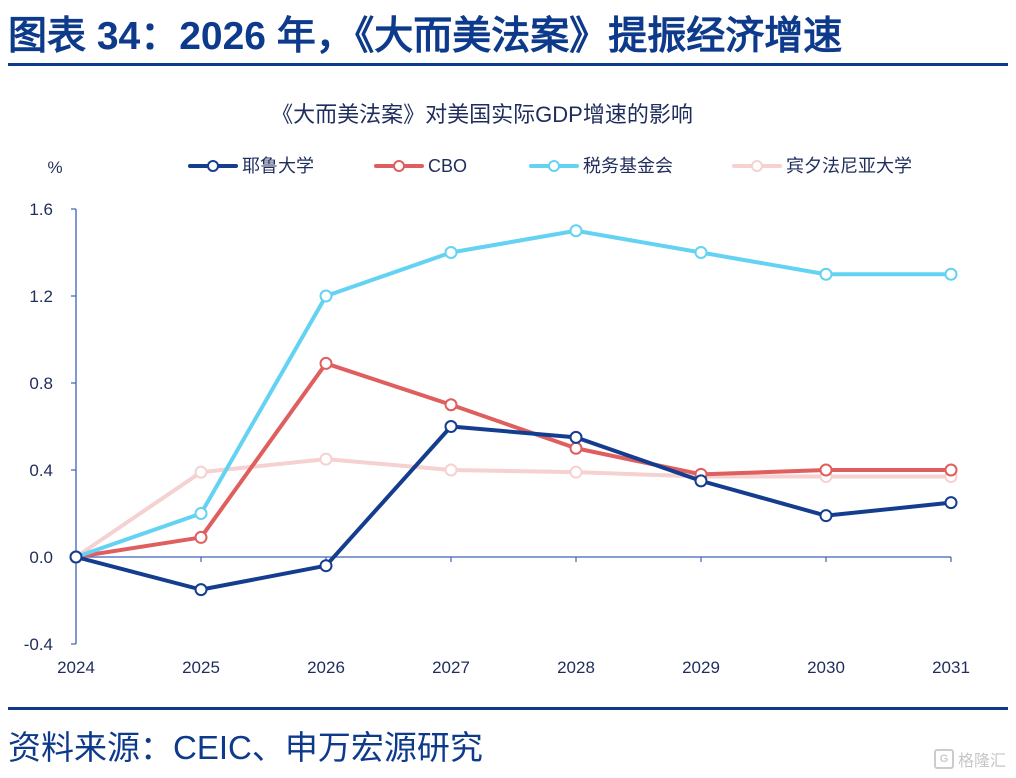  I want to click on y-tick-label: 0.0, so click(41, 557).